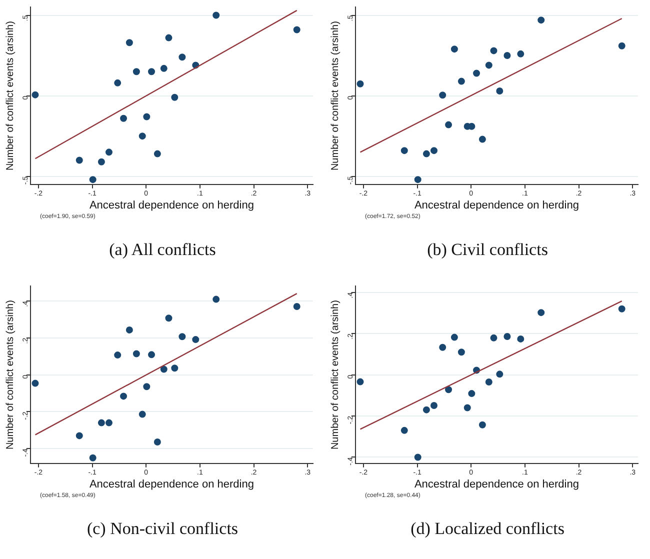 The width and height of the screenshot is (650, 559). I want to click on text: (b) Civil conflicts, so click(487, 250).